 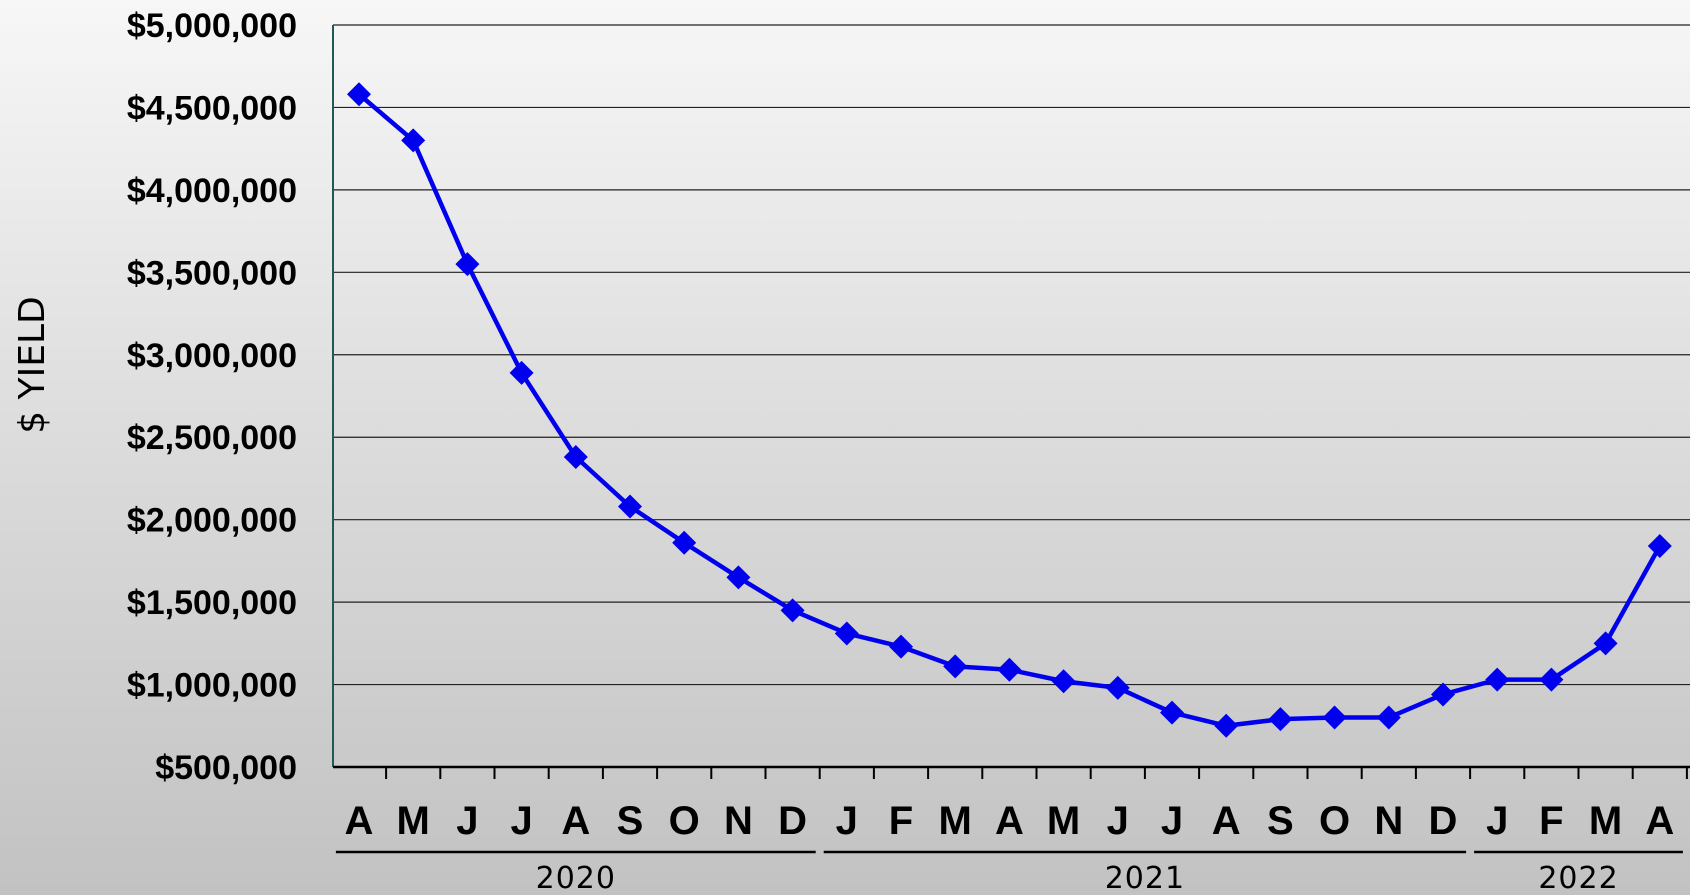 I want to click on year-labels: 2020 2021 2022, so click(x=1009, y=872).